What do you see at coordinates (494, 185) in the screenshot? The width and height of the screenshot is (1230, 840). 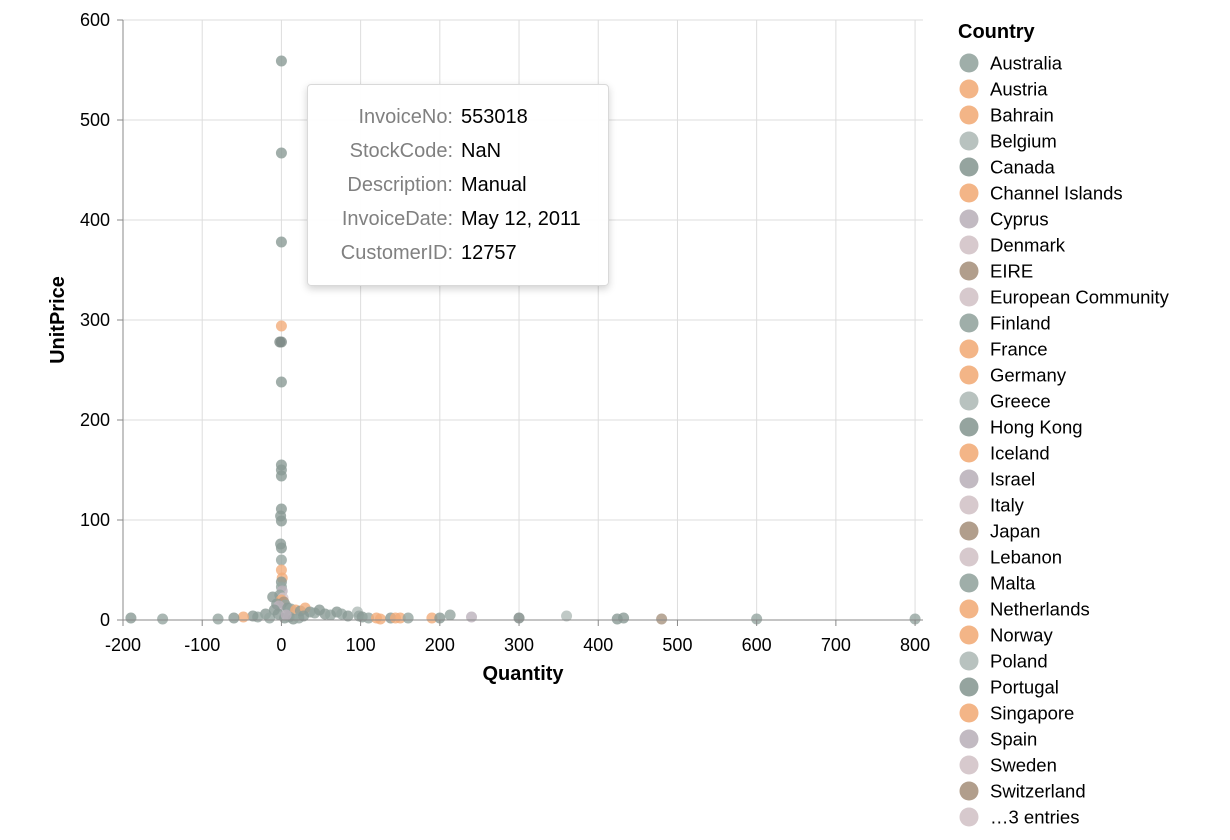 I see `tooltip-value: Manual` at bounding box center [494, 185].